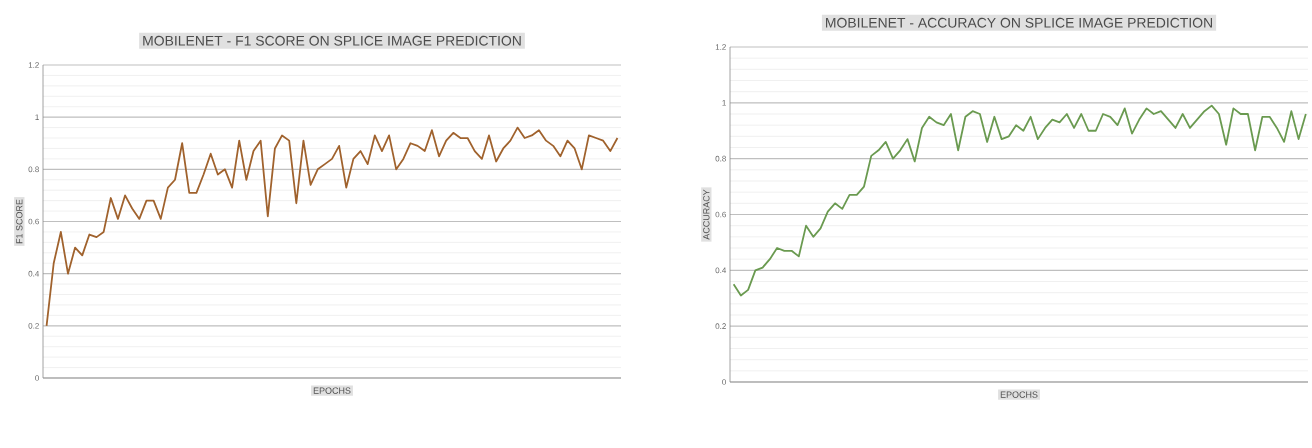 The height and width of the screenshot is (448, 1312). I want to click on chart-title: MOBILENET - F1 SCORE ON SPLICE IMAGE PREDICTION, so click(332, 40).